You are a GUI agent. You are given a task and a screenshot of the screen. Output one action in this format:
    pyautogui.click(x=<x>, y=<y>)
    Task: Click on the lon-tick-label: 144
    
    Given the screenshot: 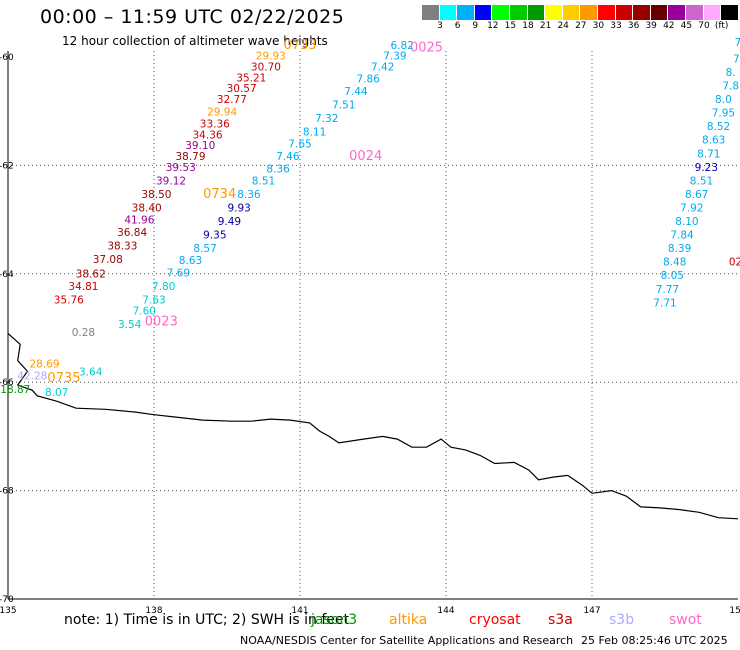 What is the action you would take?
    pyautogui.click(x=445, y=611)
    